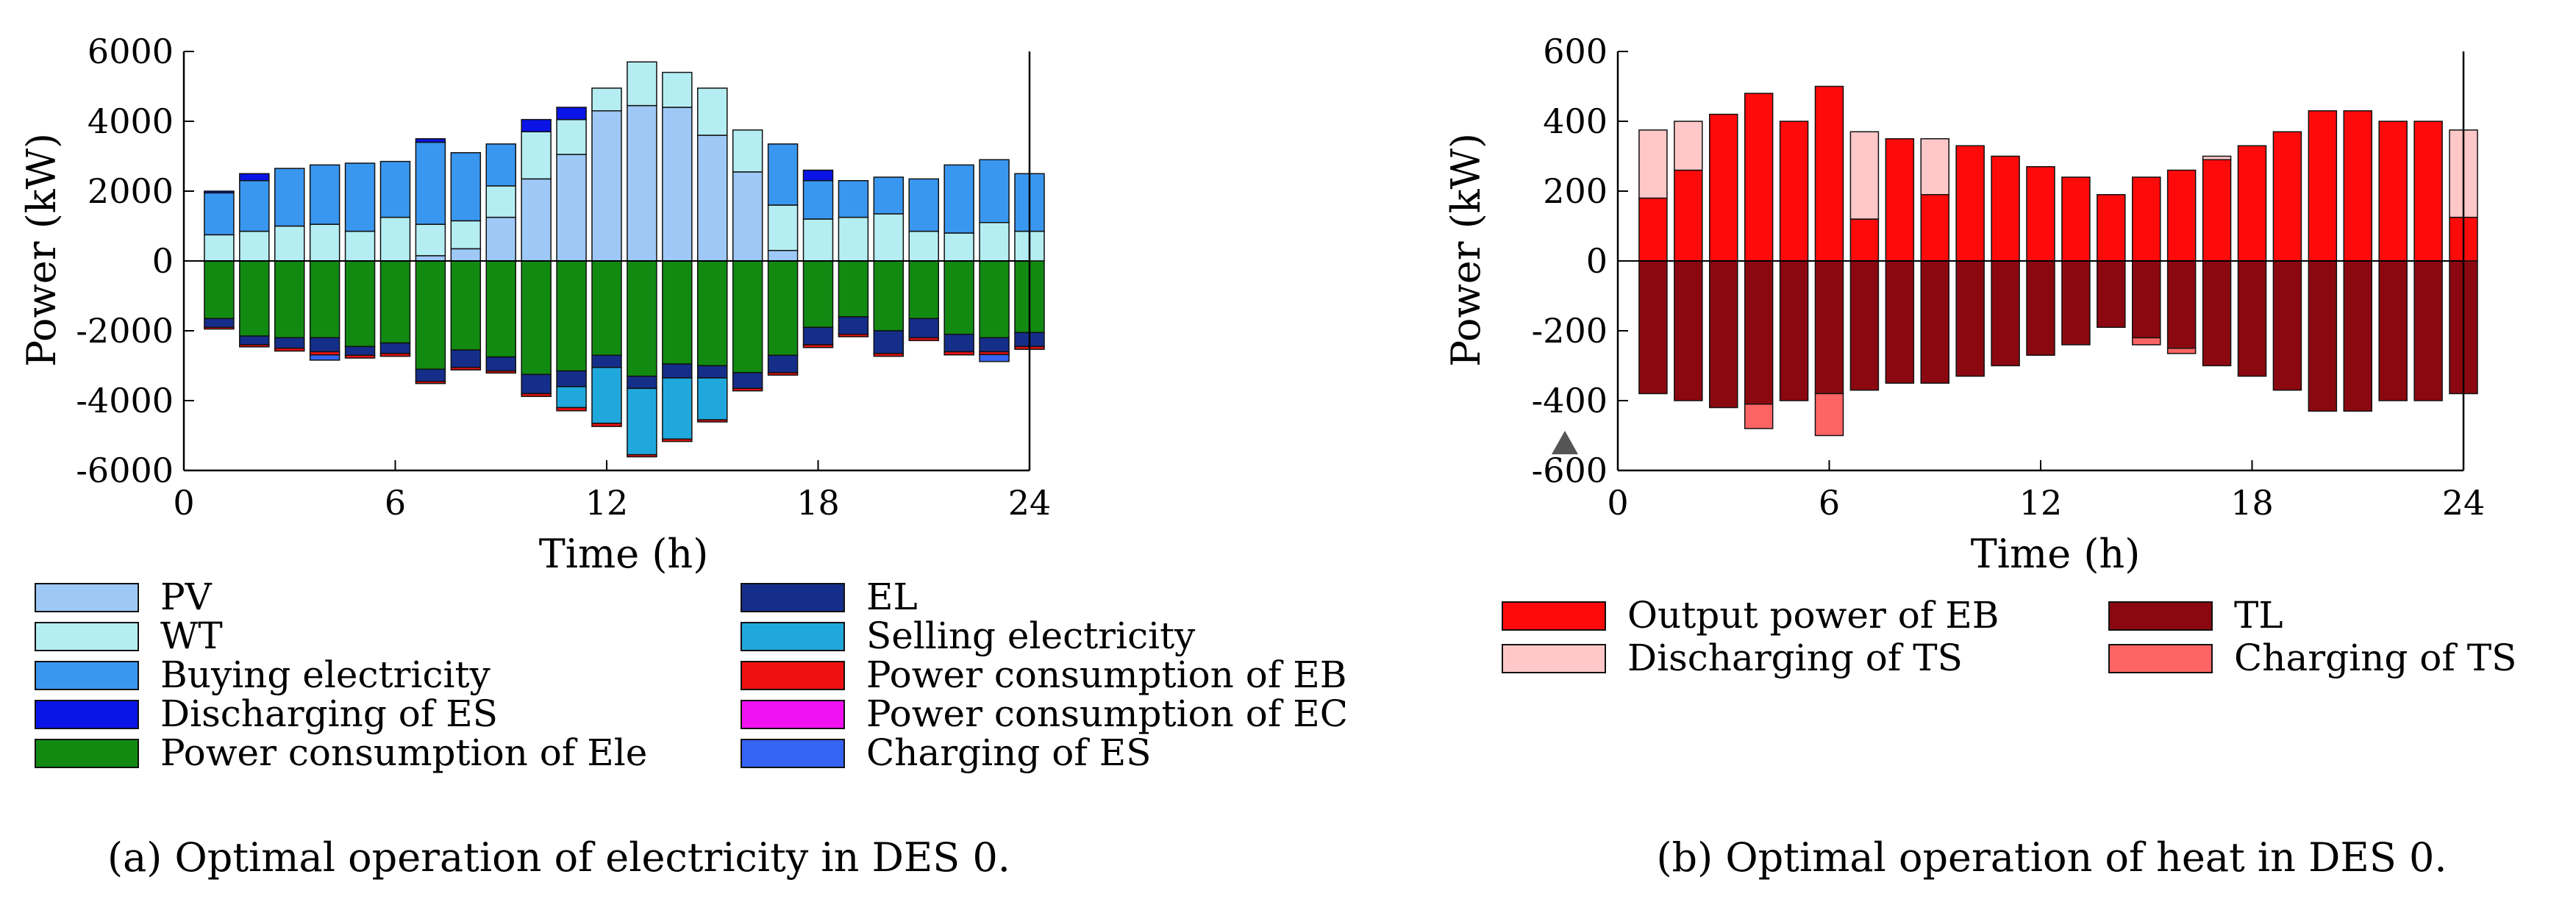 Image resolution: width=2576 pixels, height=899 pixels. What do you see at coordinates (219, 214) in the screenshot?
I see `electricity-bar-buying-electricity-h1` at bounding box center [219, 214].